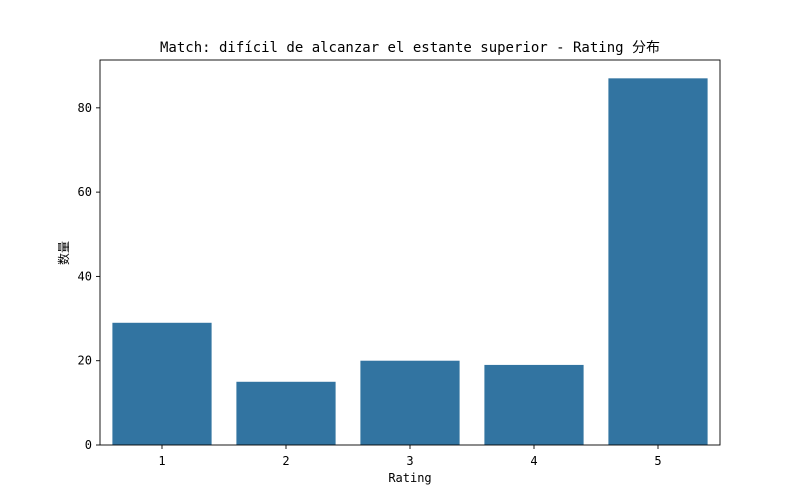 The width and height of the screenshot is (800, 504). What do you see at coordinates (657, 461) in the screenshot?
I see `x-tick-label-5: 5` at bounding box center [657, 461].